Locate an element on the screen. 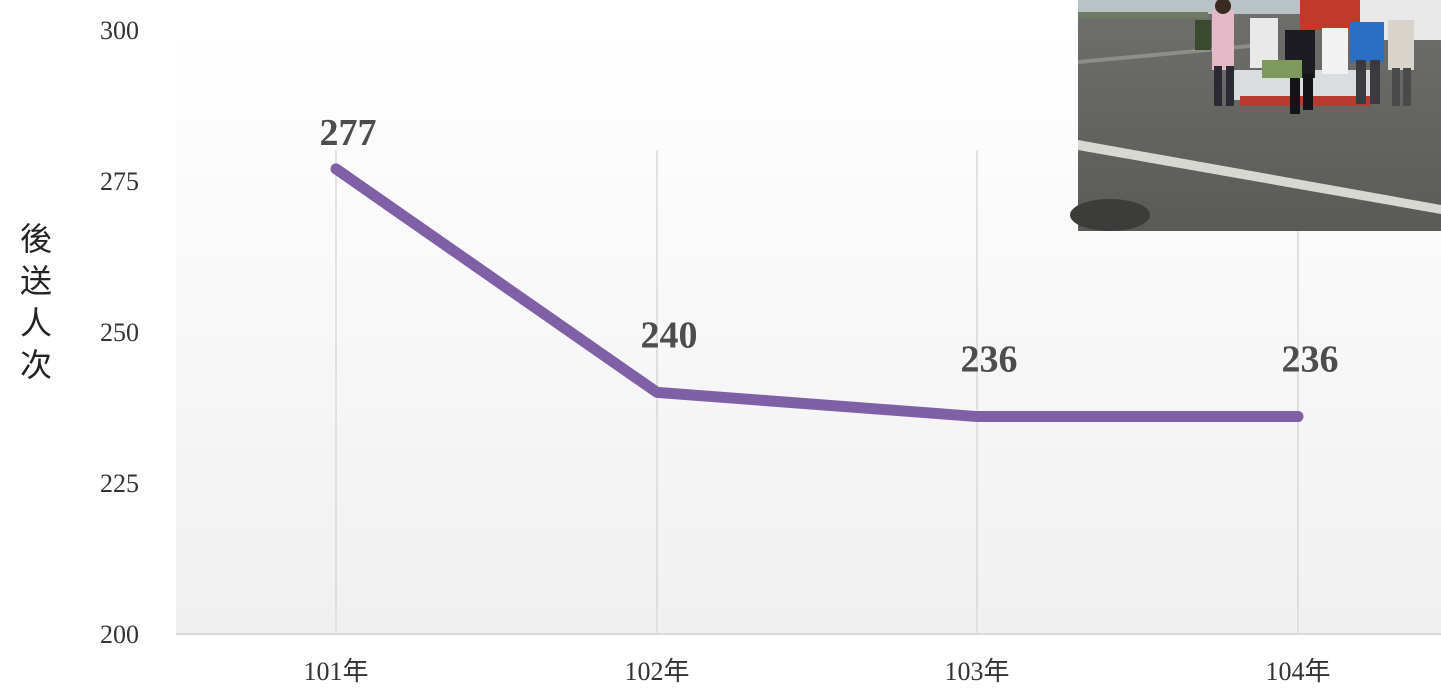 The image size is (1441, 690). y-tick-label: 250 is located at coordinates (119, 332).